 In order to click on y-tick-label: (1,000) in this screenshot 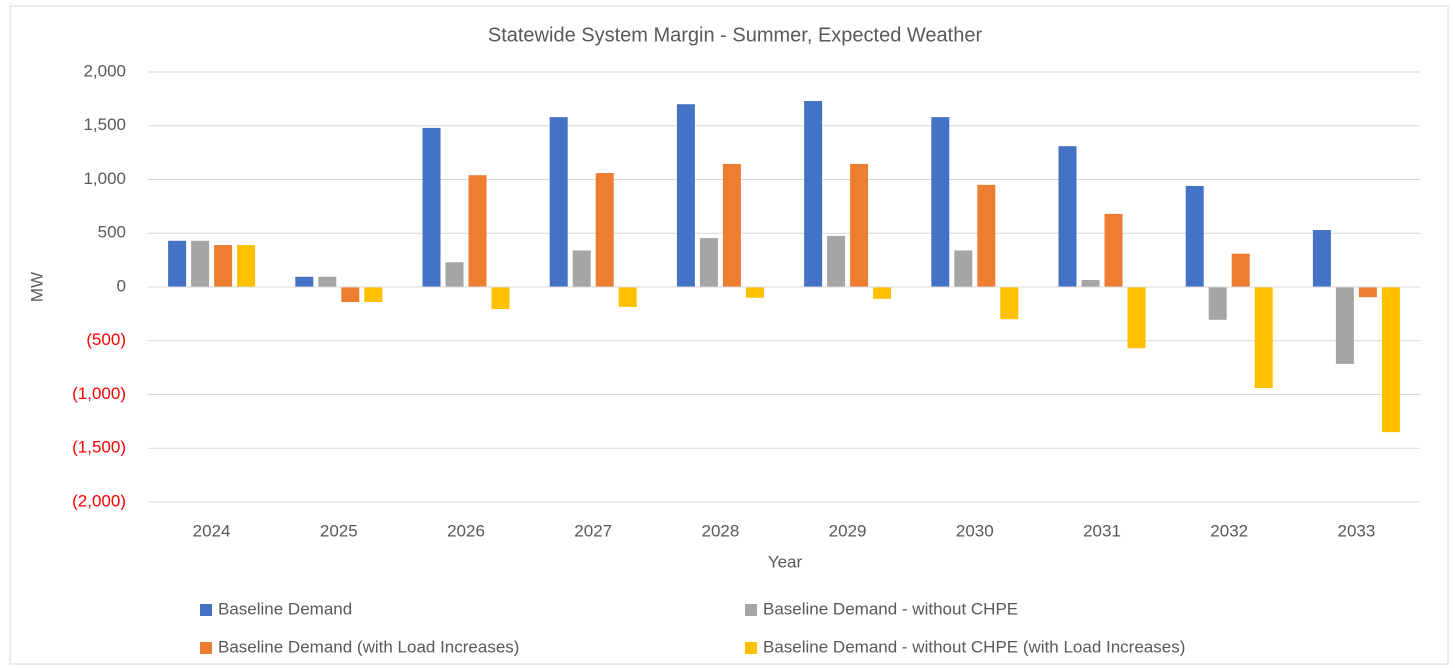, I will do `click(99, 393)`.